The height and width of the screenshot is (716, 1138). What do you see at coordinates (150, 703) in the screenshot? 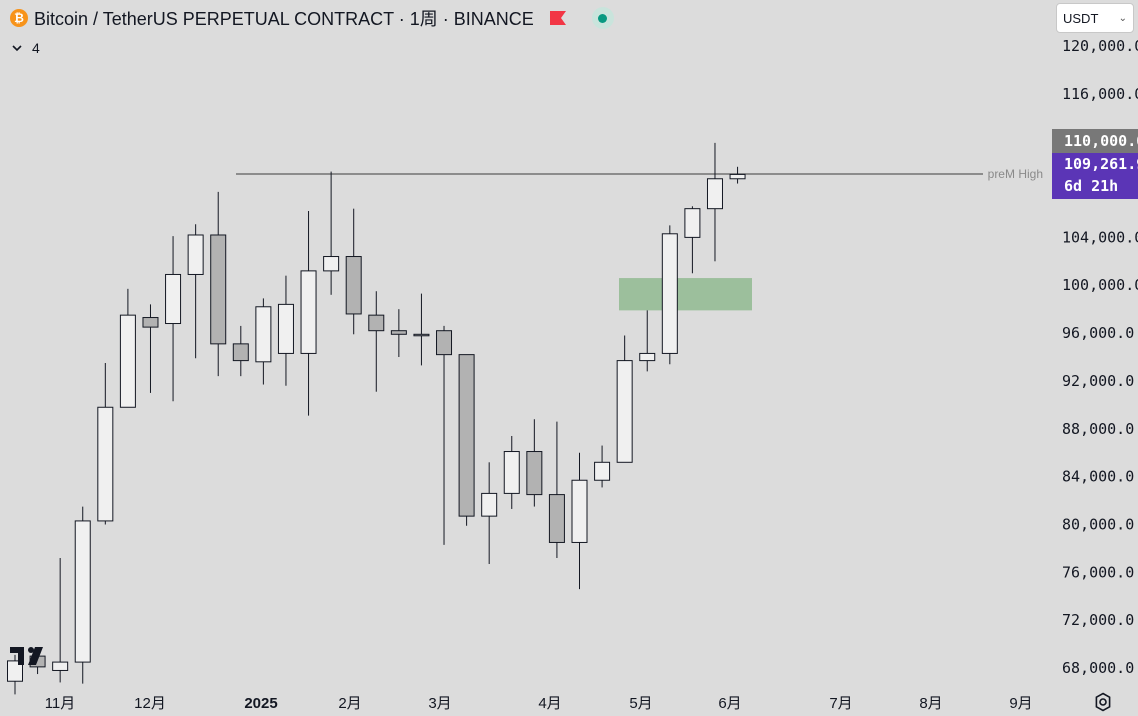
I see `time-tick-label: 12月` at bounding box center [150, 703].